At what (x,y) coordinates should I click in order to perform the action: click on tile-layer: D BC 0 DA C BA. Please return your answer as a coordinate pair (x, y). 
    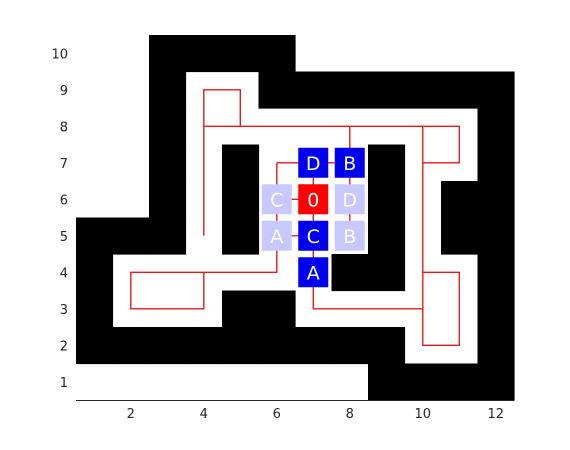
    Looking at the image, I should click on (313, 217).